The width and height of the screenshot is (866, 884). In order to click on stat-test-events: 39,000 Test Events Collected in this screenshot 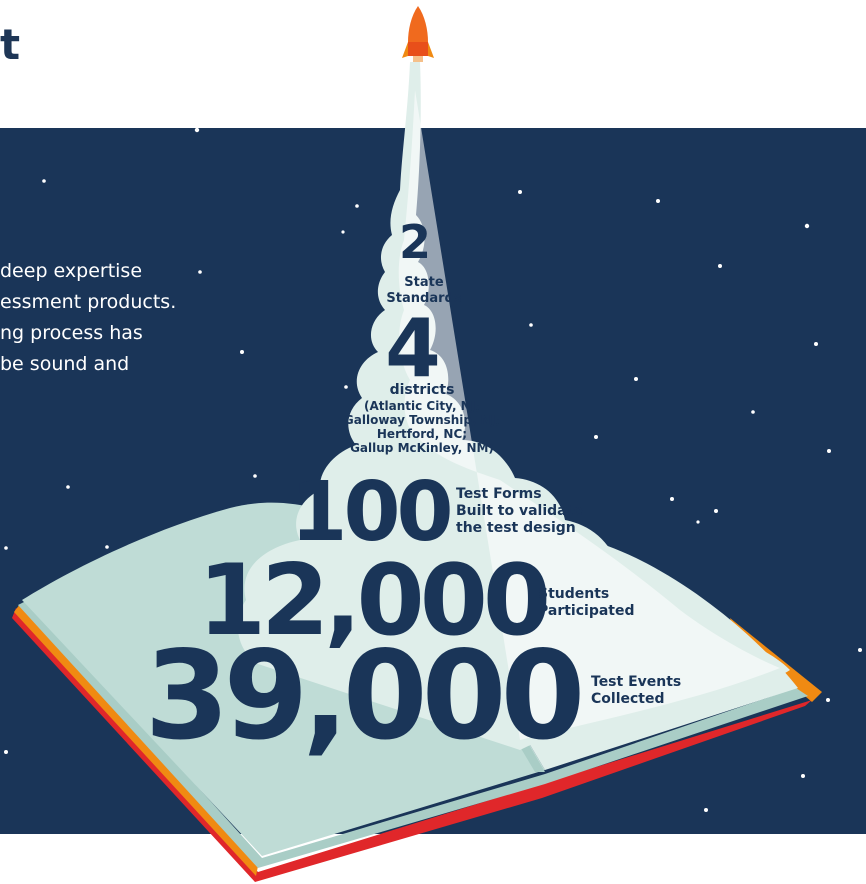, I will do `click(413, 696)`.